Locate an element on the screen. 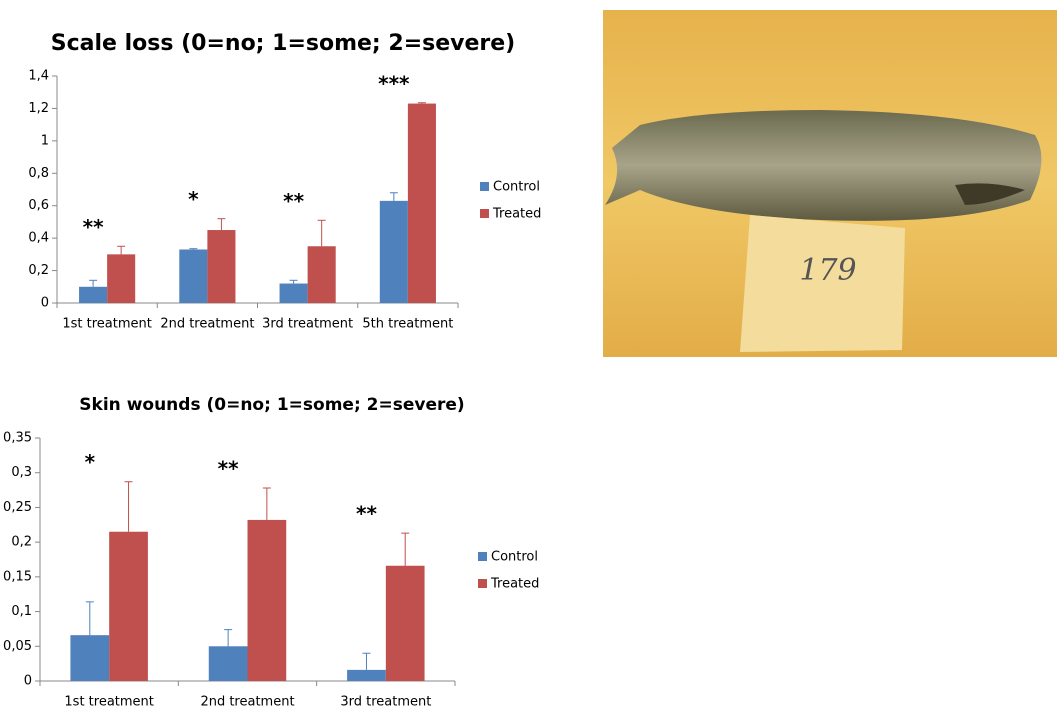 The height and width of the screenshot is (707, 1057). y-tick-label: 1,2 is located at coordinates (38, 108).